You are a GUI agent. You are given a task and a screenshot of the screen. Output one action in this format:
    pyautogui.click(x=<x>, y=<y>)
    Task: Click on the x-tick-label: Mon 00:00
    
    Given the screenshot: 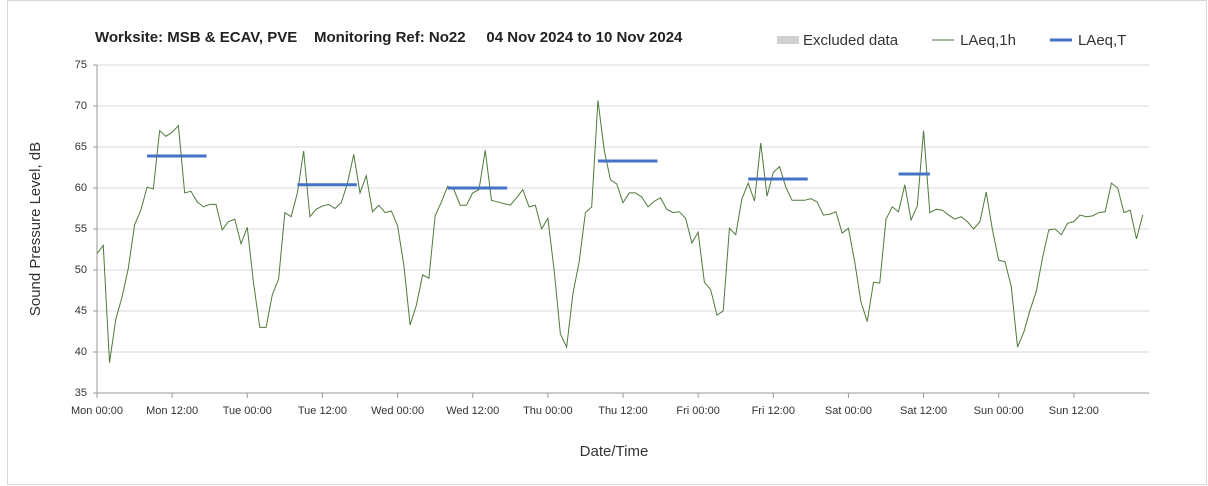 What is the action you would take?
    pyautogui.click(x=97, y=411)
    